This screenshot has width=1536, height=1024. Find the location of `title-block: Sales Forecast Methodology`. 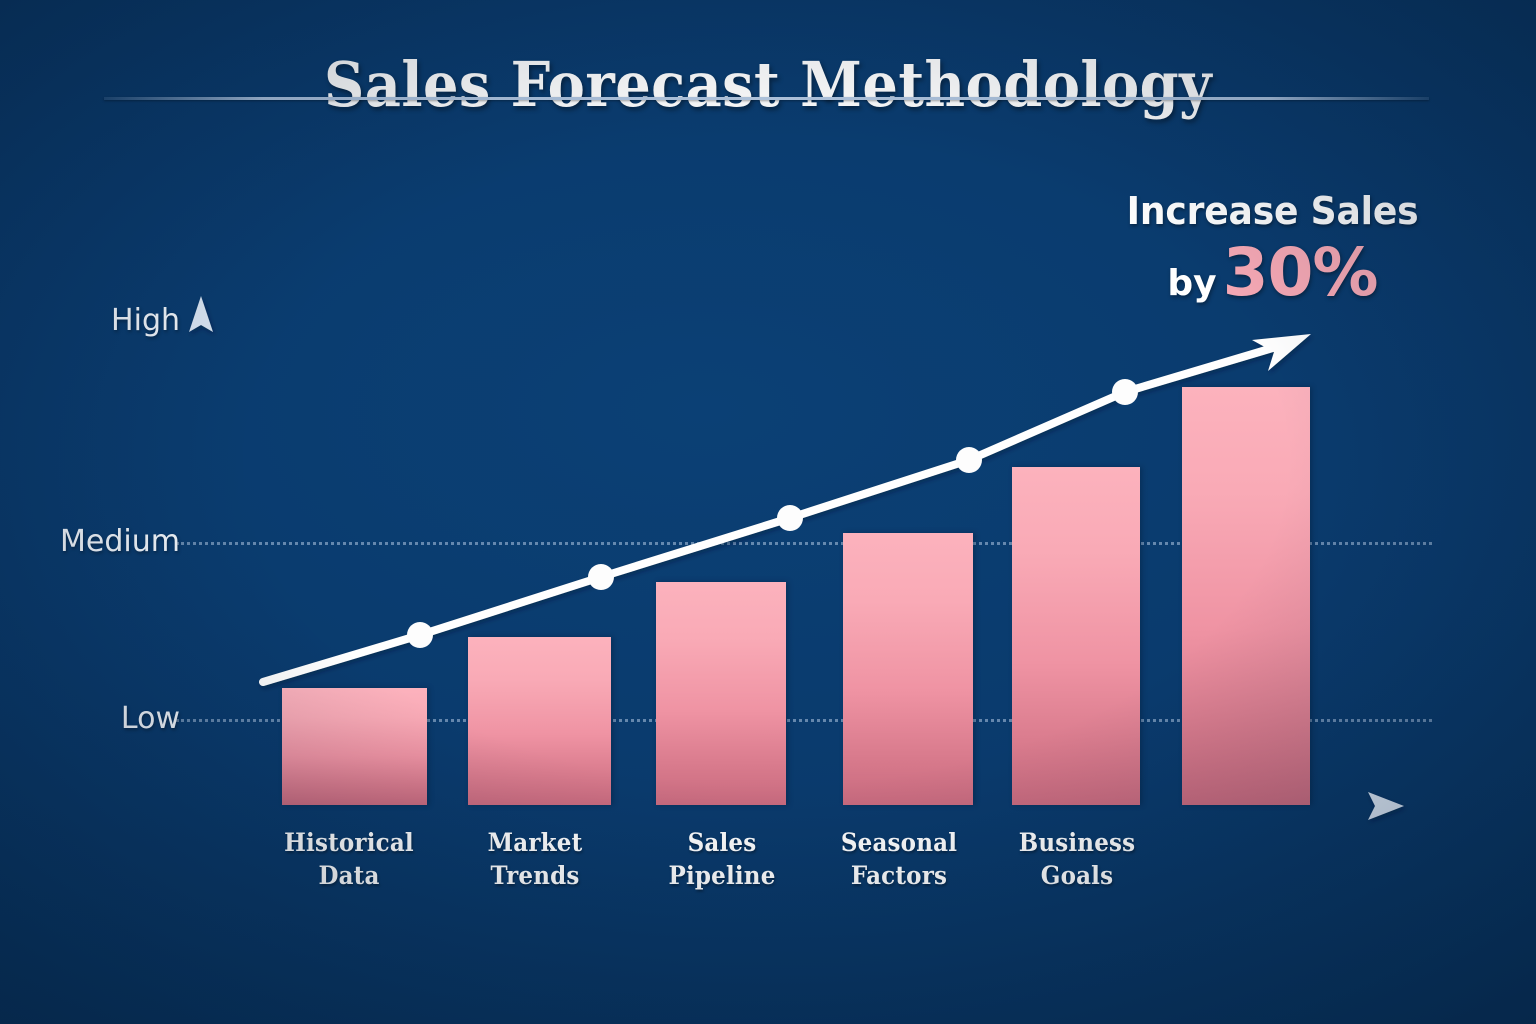

title-block: Sales Forecast Methodology is located at coordinates (768, 84).